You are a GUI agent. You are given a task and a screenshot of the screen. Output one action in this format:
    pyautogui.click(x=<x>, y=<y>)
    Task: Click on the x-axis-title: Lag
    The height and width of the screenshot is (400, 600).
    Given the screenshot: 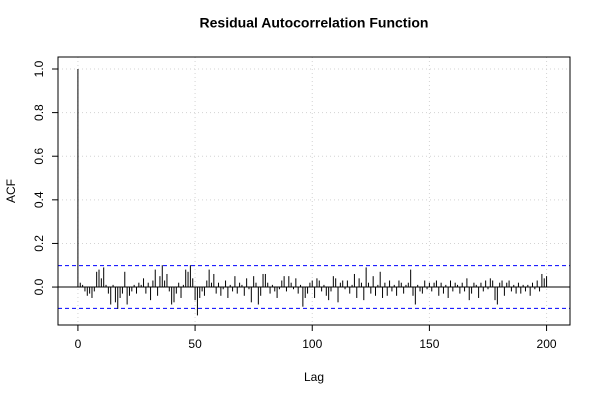 What is the action you would take?
    pyautogui.click(x=314, y=377)
    